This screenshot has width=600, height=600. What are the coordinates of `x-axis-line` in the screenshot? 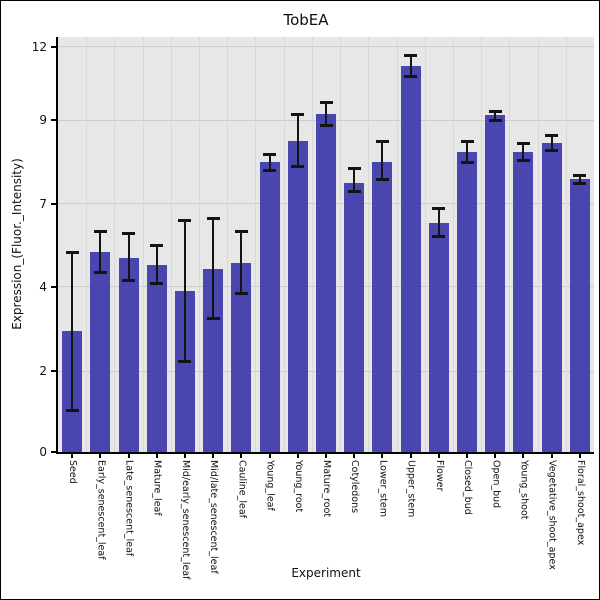 It's located at (325, 453).